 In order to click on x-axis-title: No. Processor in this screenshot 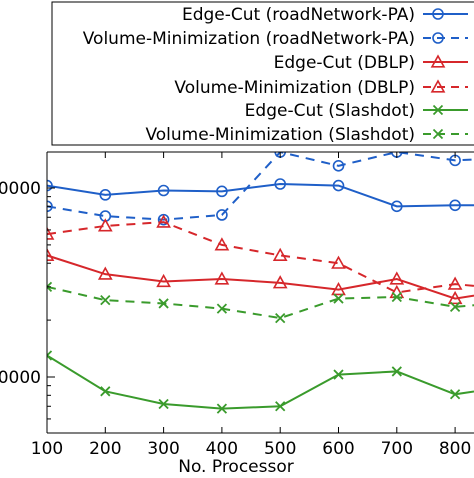, I will do `click(236, 465)`.